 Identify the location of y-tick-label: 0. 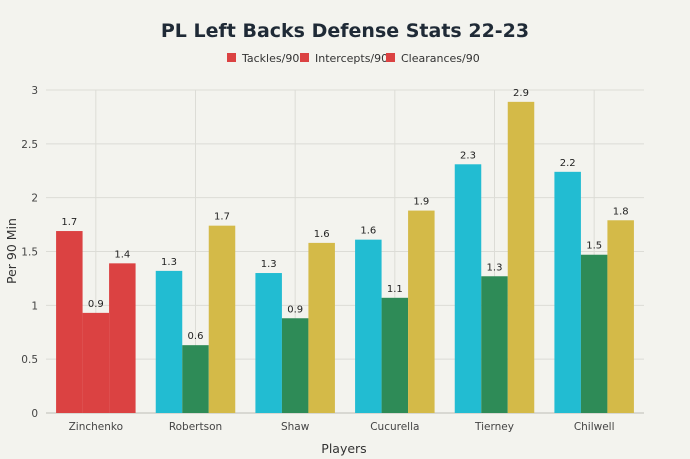
(34, 414).